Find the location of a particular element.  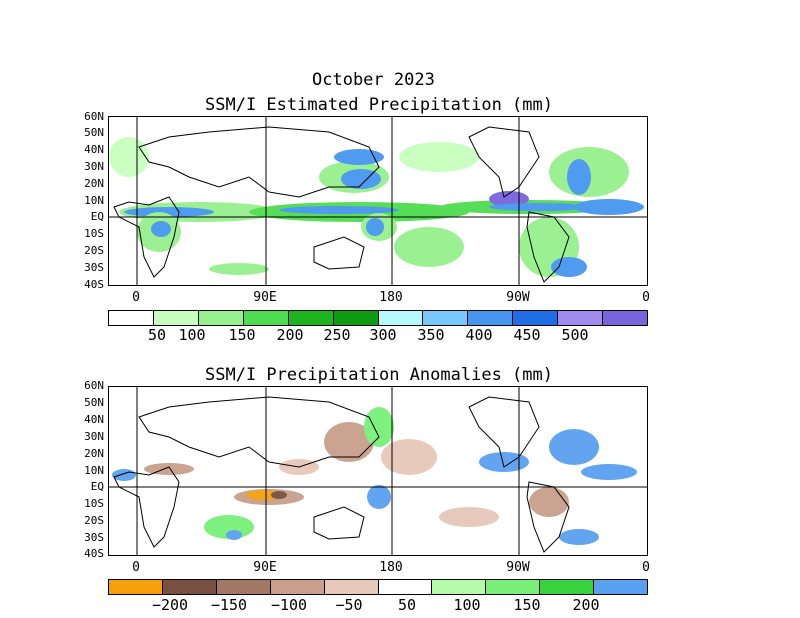

precipitation-colorbar is located at coordinates (378, 318).